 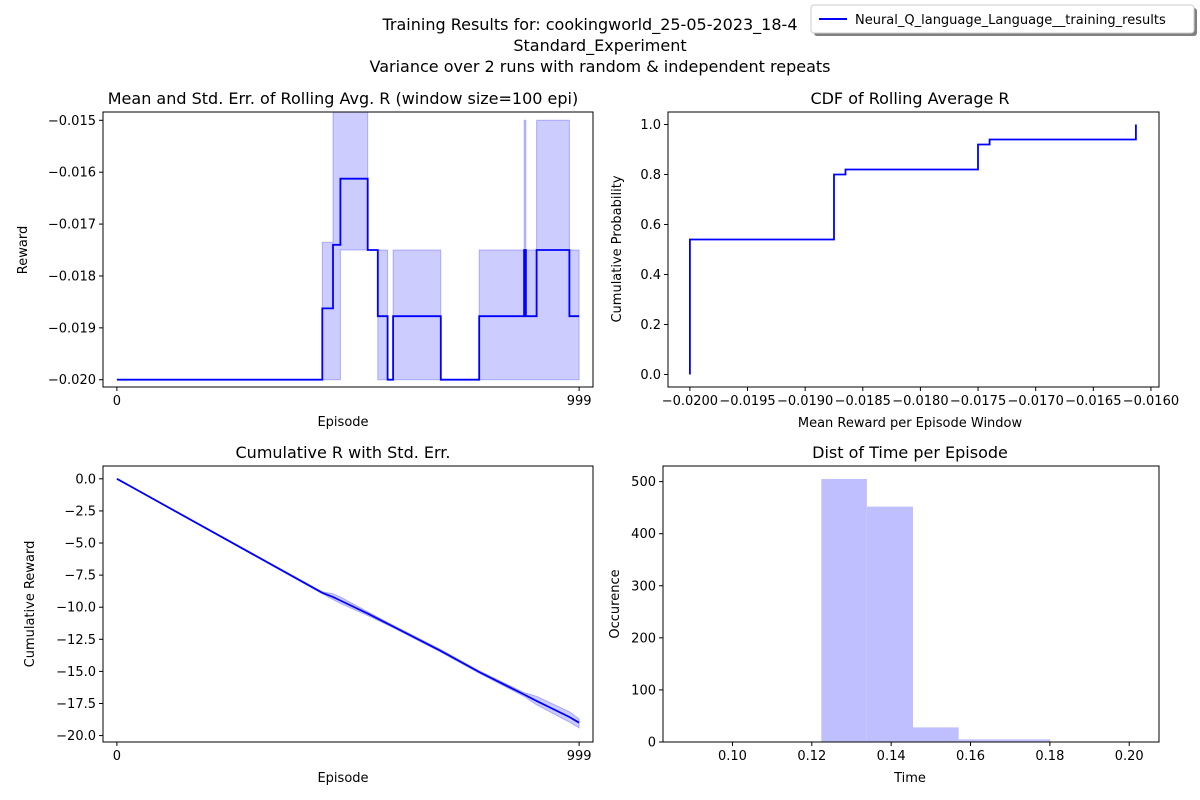 I want to click on x-tick-label: 0.16, so click(x=970, y=756).